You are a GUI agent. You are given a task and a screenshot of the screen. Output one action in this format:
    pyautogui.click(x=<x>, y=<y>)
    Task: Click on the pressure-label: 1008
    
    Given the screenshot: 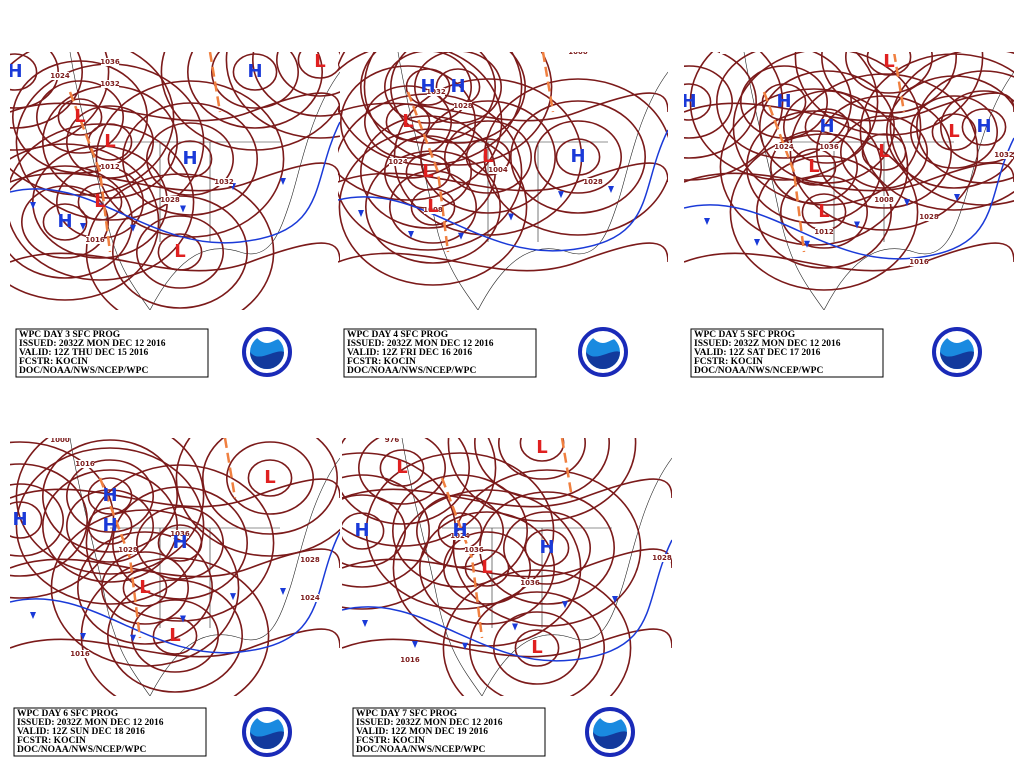 What is the action you would take?
    pyautogui.click(x=433, y=210)
    